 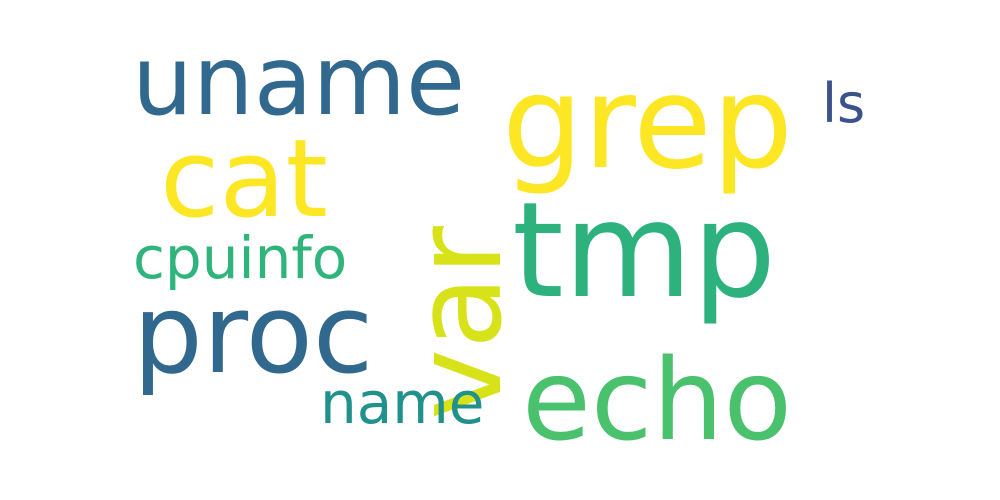 What do you see at coordinates (299, 81) in the screenshot?
I see `word-uname: uname` at bounding box center [299, 81].